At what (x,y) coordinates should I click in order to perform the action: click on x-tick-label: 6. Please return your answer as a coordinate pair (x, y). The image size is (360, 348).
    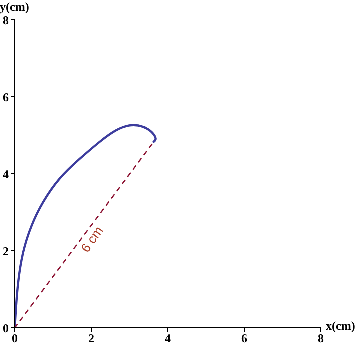
    Looking at the image, I should click on (245, 339).